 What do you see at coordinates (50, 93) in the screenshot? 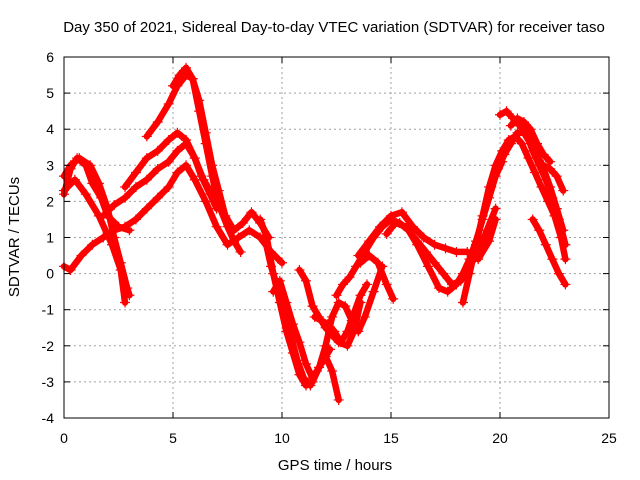
I see `y-tick-label: 5` at bounding box center [50, 93].